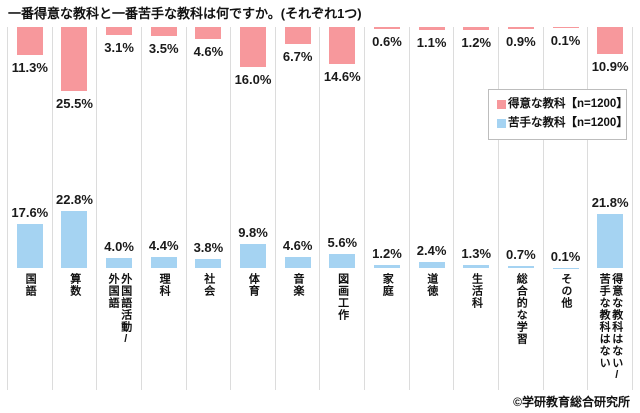  I want to click on category-label: 国語, so click(30, 285).